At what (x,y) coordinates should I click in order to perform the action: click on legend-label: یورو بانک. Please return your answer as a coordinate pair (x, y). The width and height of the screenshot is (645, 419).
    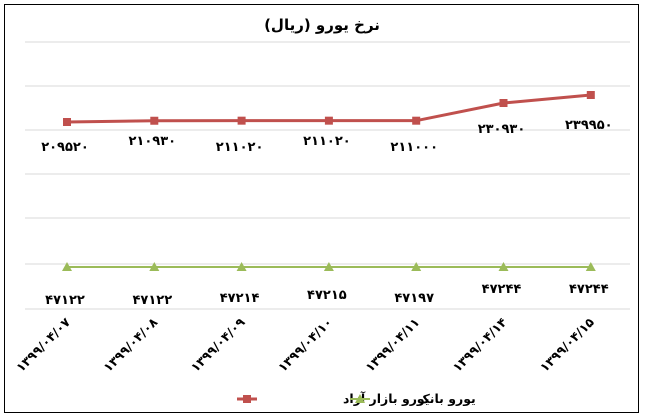
    Looking at the image, I should click on (446, 398).